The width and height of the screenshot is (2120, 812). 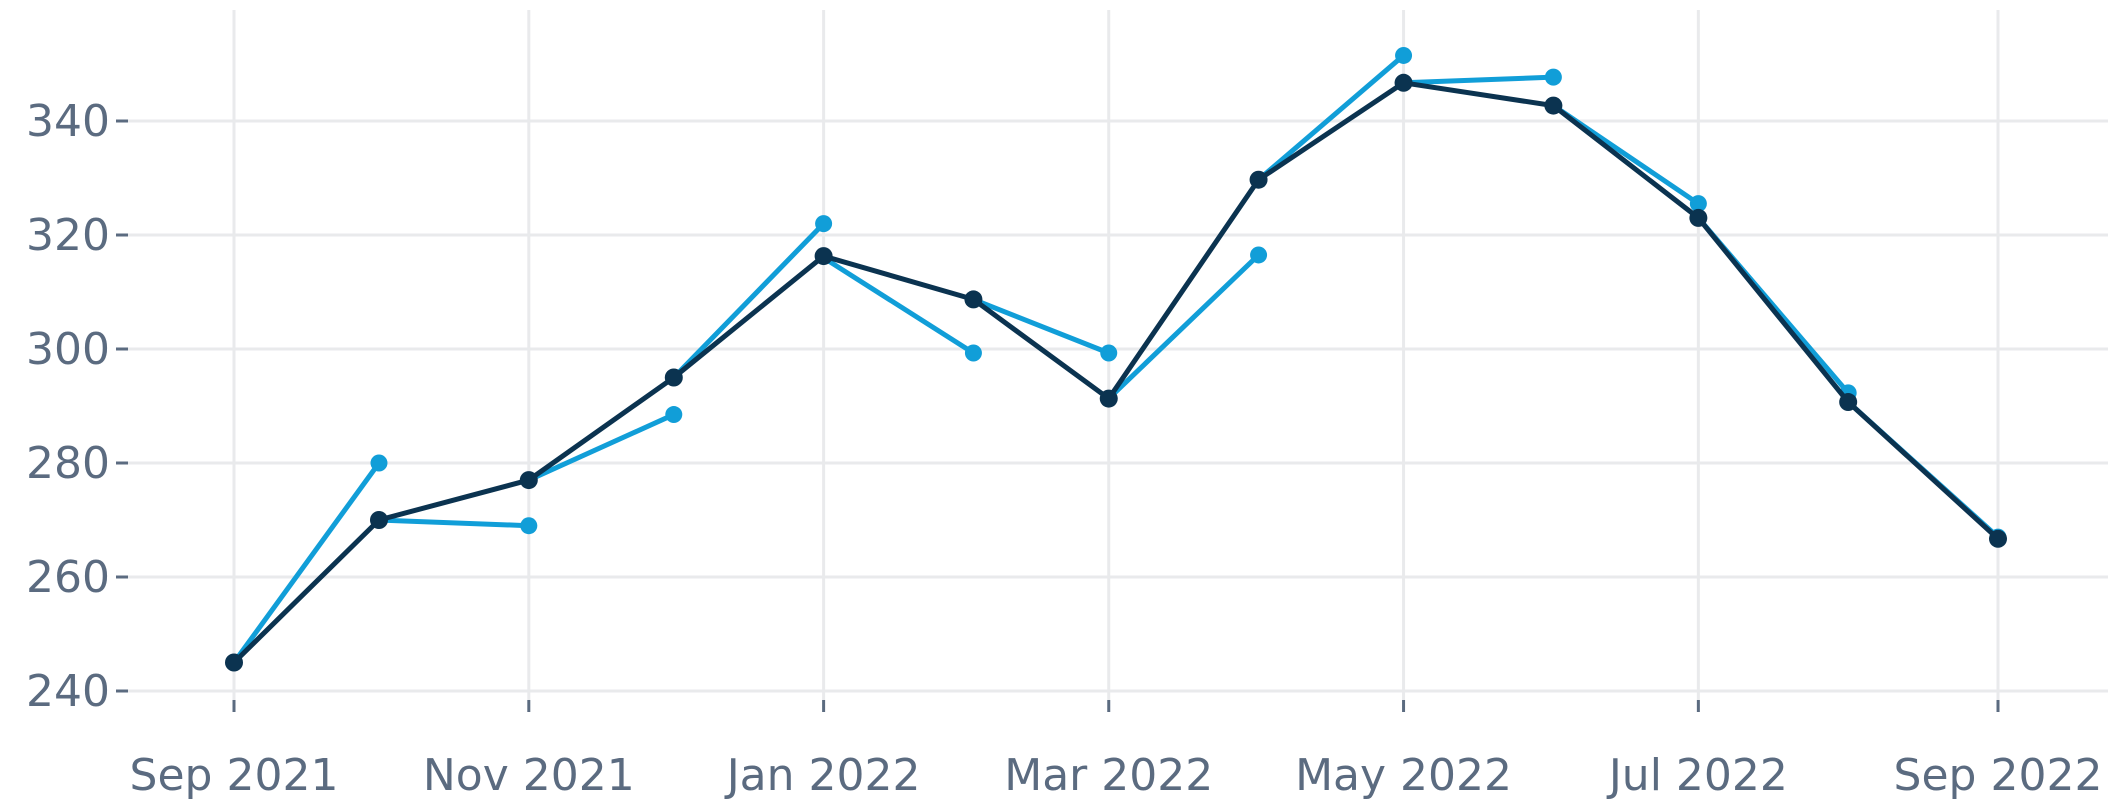 What do you see at coordinates (77, 406) in the screenshot?
I see `y-axis: 240 260 280 300 320 340` at bounding box center [77, 406].